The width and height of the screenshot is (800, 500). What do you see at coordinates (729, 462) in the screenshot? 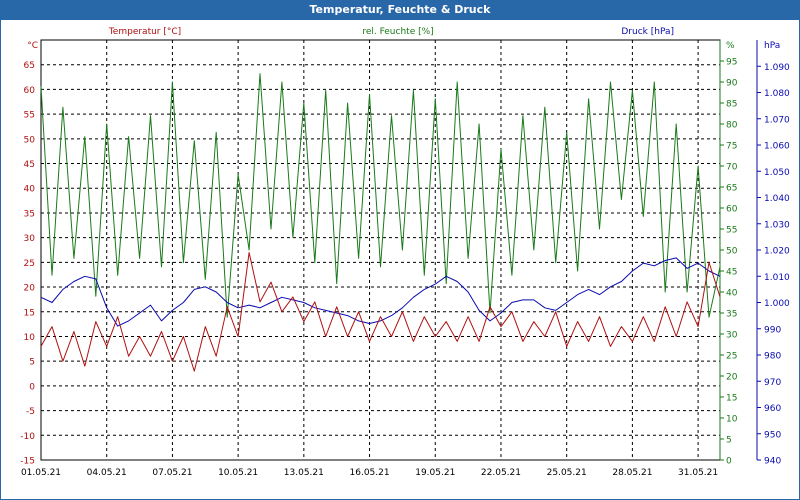
I see `humidity-tick-label: 0` at bounding box center [729, 462].